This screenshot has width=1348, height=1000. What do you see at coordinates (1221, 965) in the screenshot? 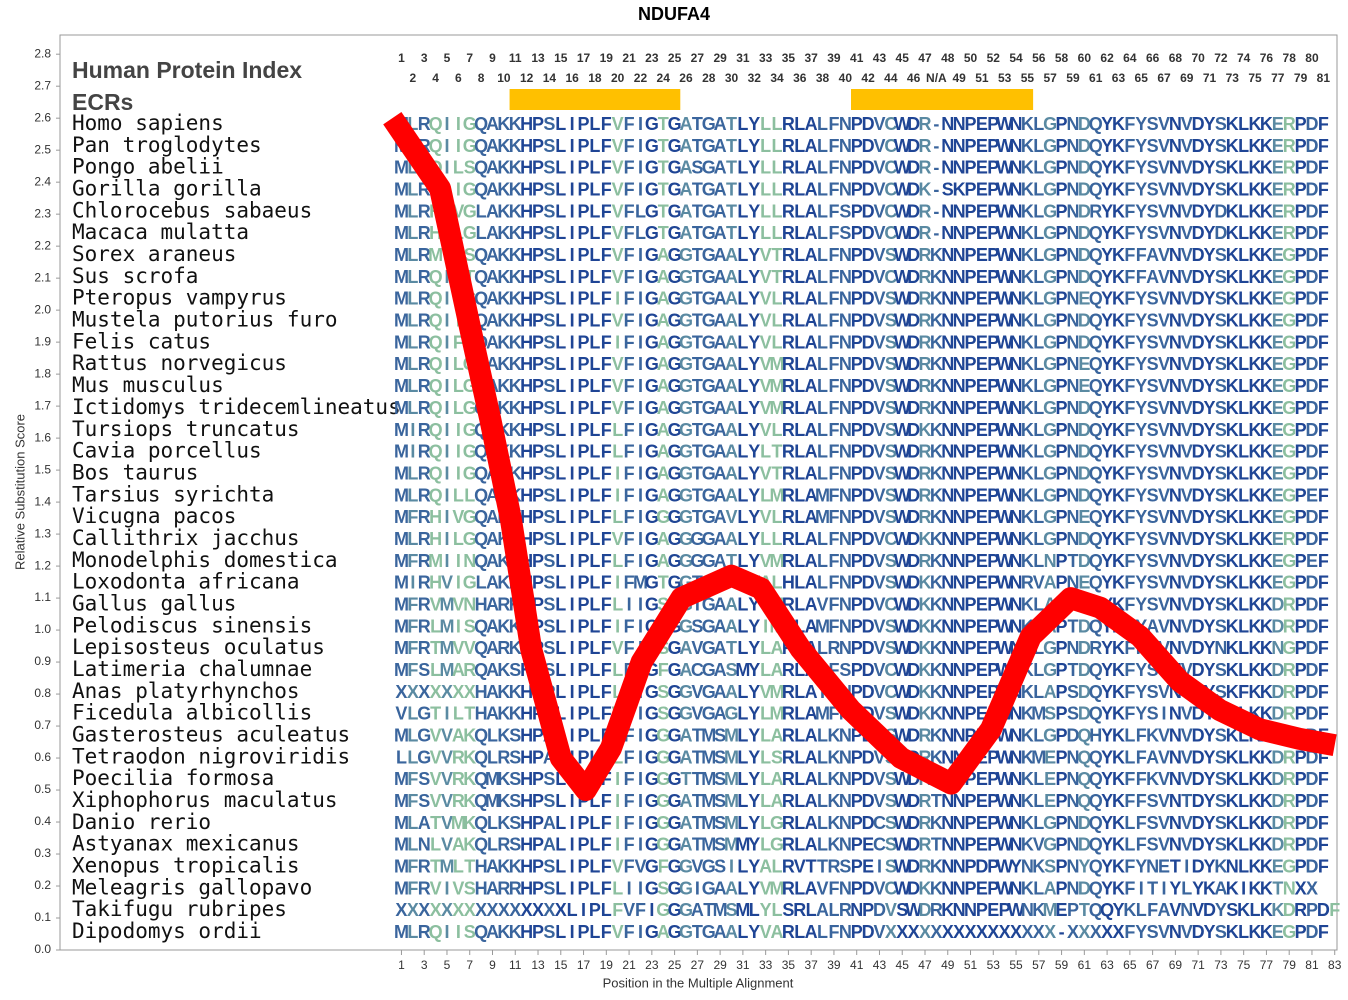
I see `x-tick-label: 73` at bounding box center [1221, 965].